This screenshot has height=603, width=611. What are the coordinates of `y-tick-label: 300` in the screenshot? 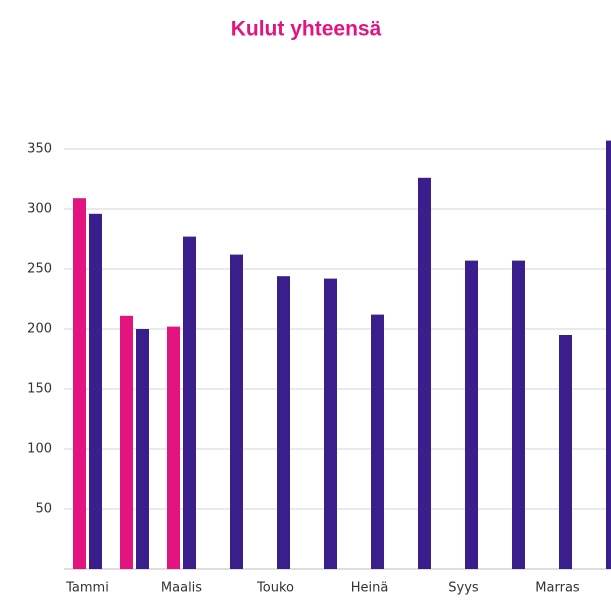 It's located at (39, 209).